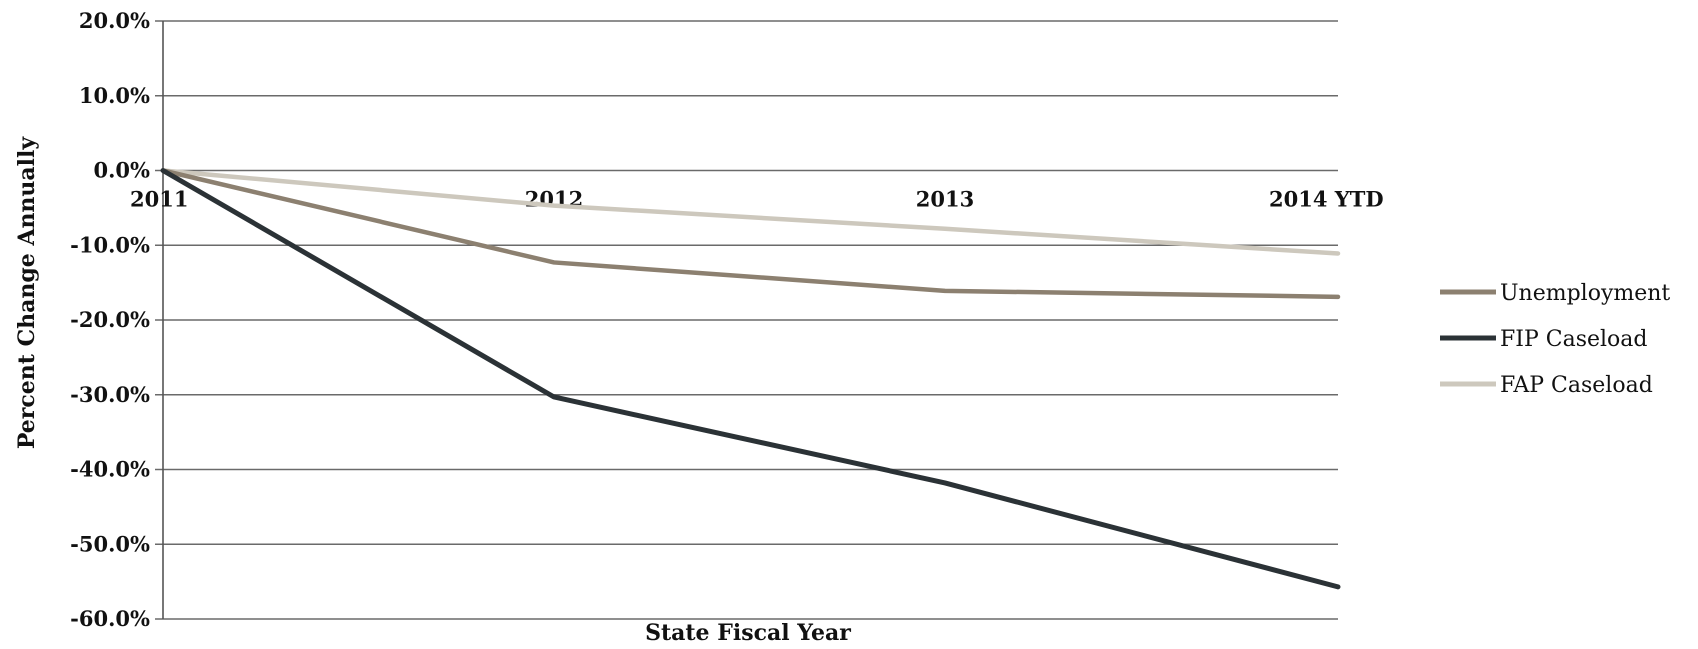  I want to click on y-tick-label: -30.0%, so click(110, 394).